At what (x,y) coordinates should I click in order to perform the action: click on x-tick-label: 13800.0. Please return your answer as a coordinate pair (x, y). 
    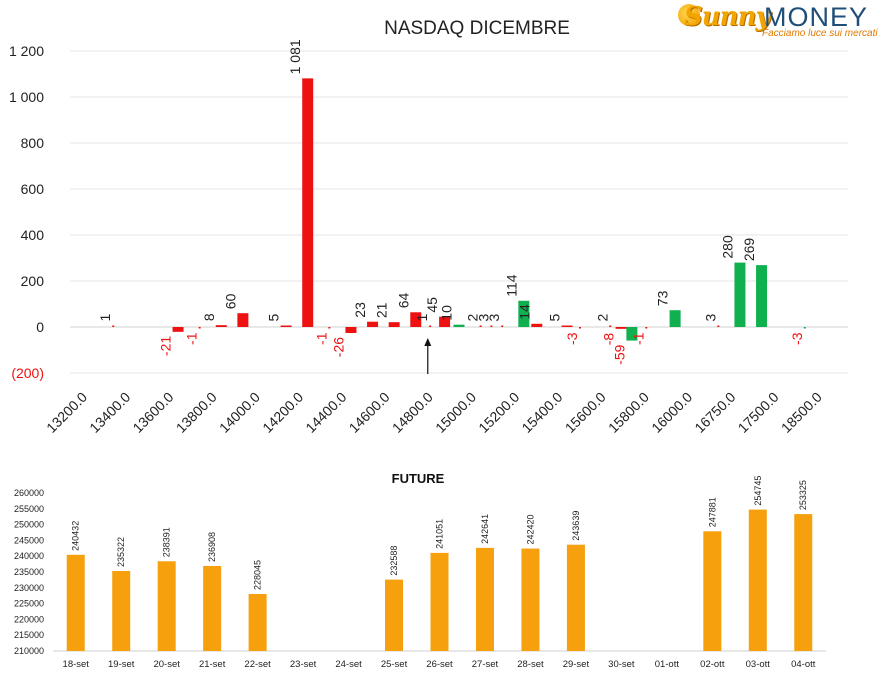
    Looking at the image, I should click on (196, 412).